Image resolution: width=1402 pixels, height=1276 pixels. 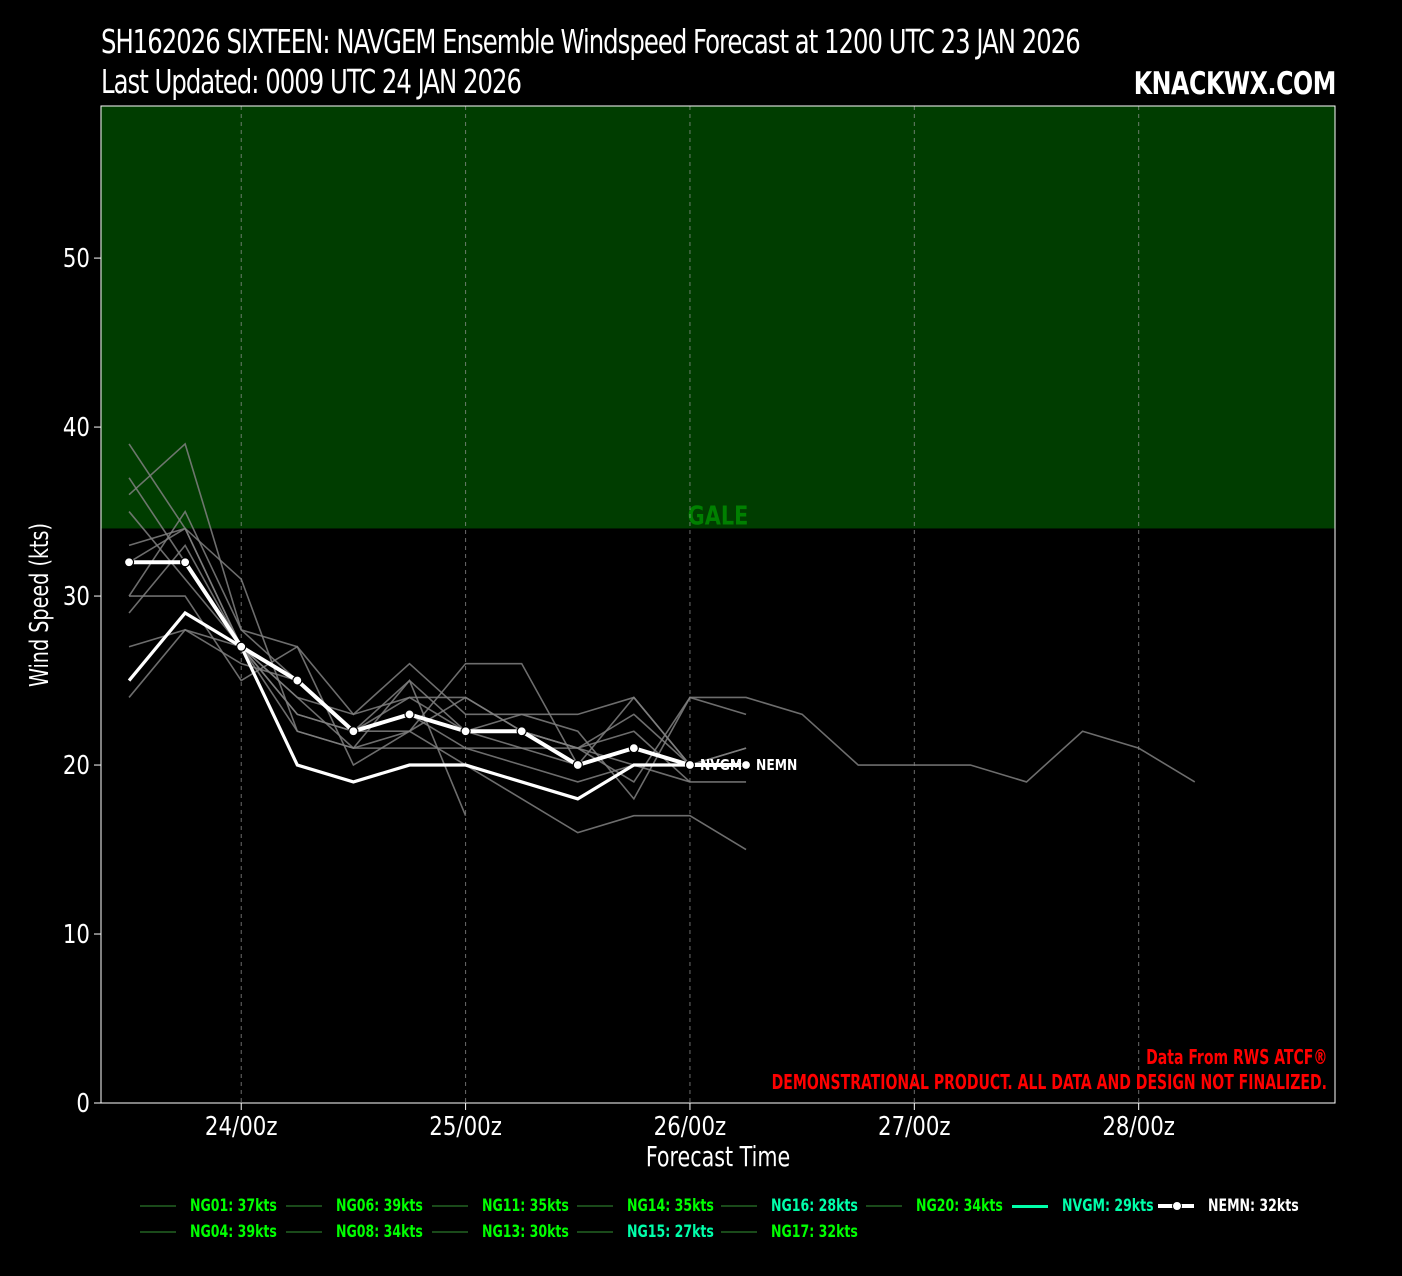 I want to click on y-axis-label-wrap: Wind Speed (kts), so click(x=40, y=605).